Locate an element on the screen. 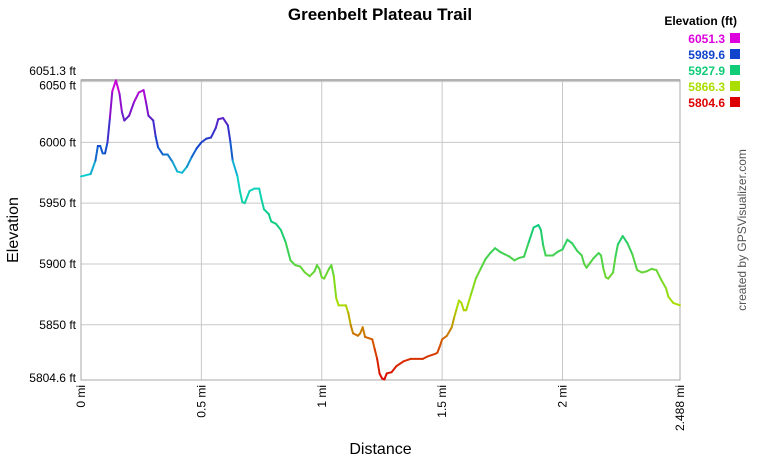 The height and width of the screenshot is (460, 760). legend-entry-label: 5927.9 is located at coordinates (706, 71).